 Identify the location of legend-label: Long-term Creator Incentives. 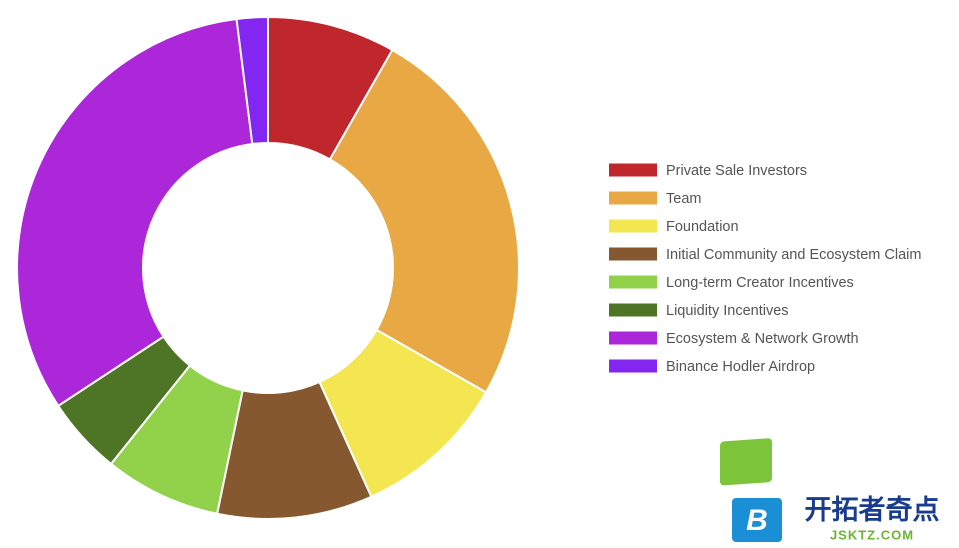
(760, 283).